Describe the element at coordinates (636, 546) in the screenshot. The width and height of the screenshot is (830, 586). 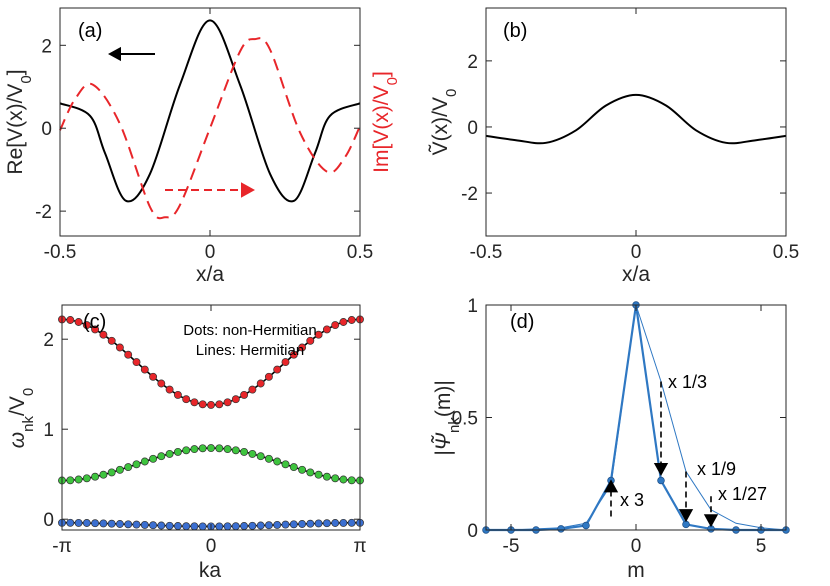
I see `panel-d-xtick-label: 0` at that location.